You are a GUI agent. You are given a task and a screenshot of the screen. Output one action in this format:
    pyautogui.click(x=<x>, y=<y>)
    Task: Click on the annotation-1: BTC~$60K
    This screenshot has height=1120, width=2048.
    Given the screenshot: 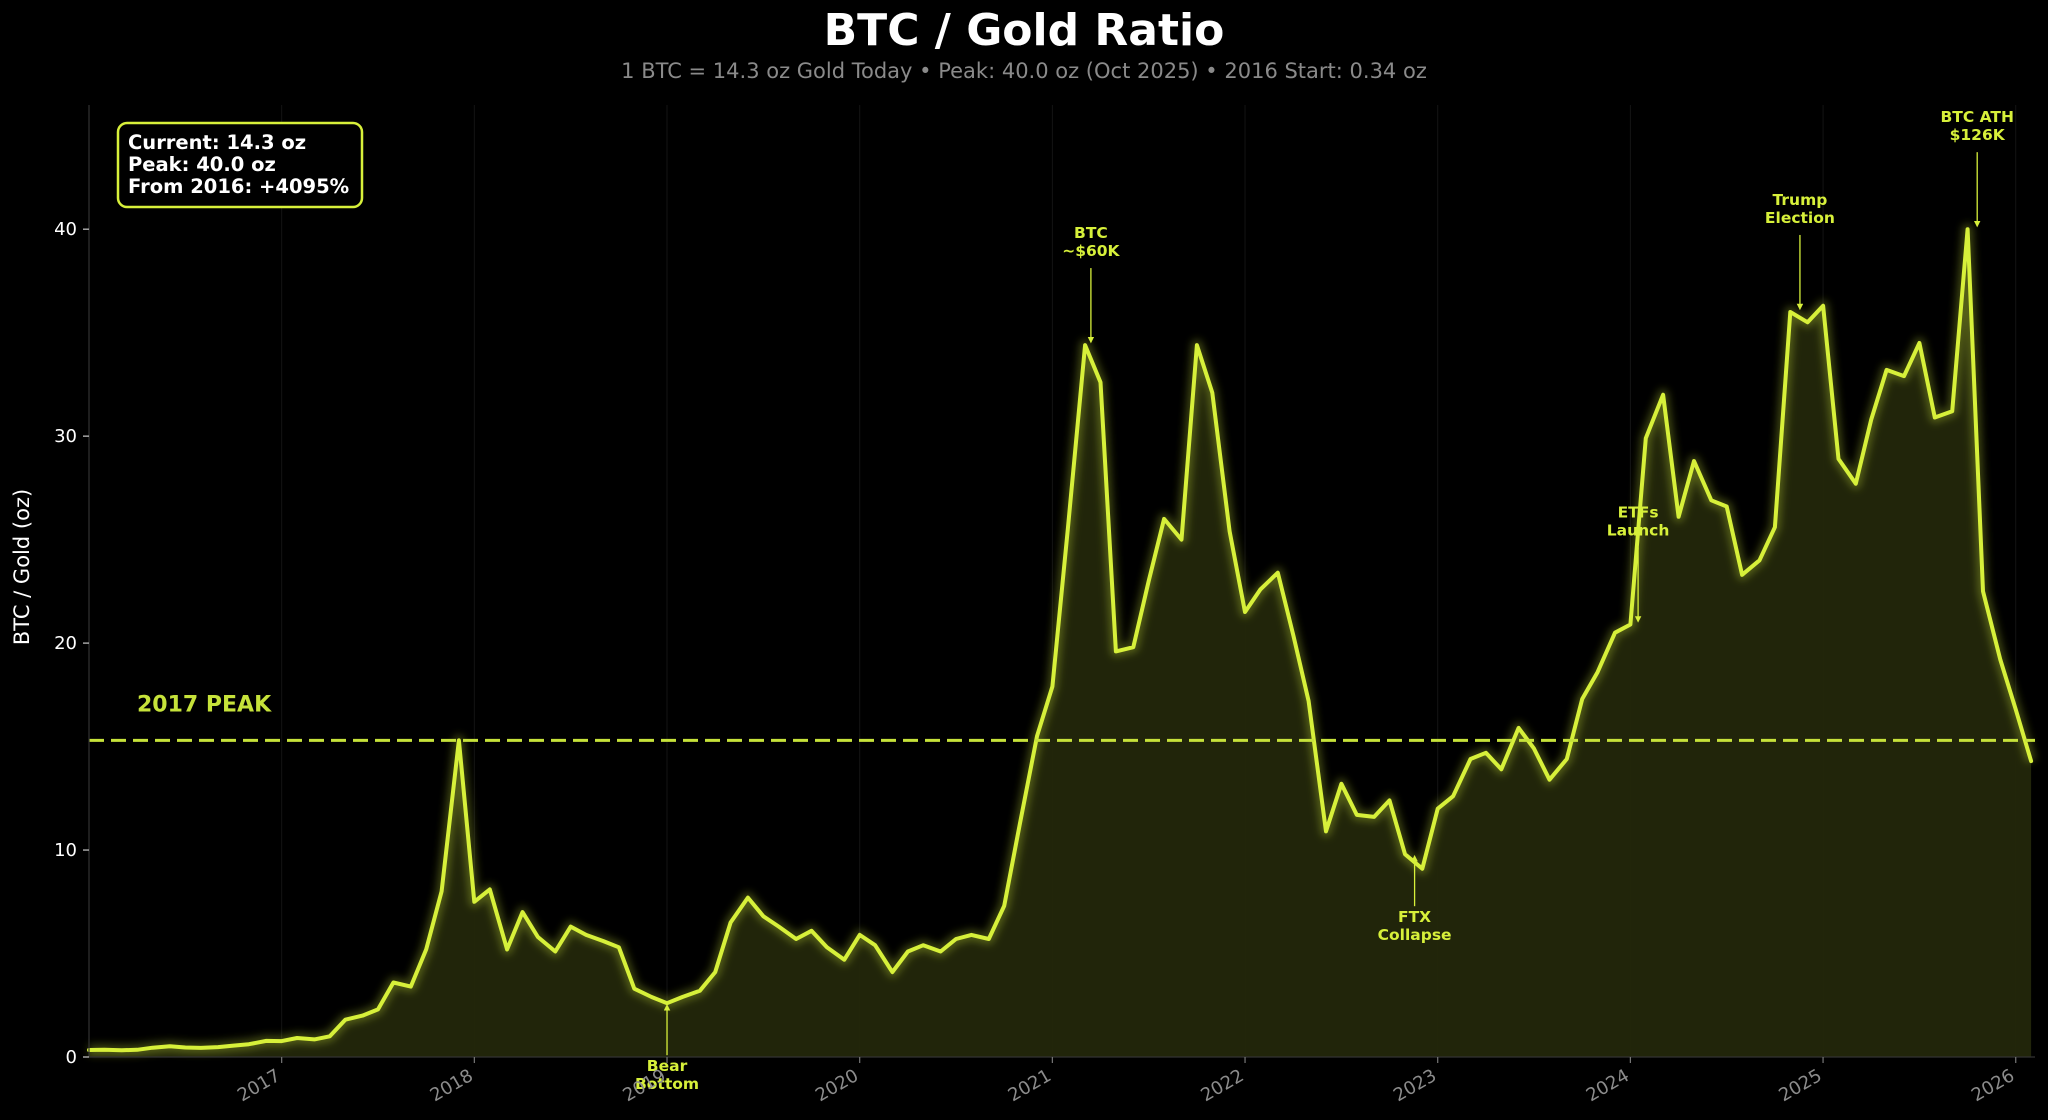 What is the action you would take?
    pyautogui.click(x=1091, y=284)
    